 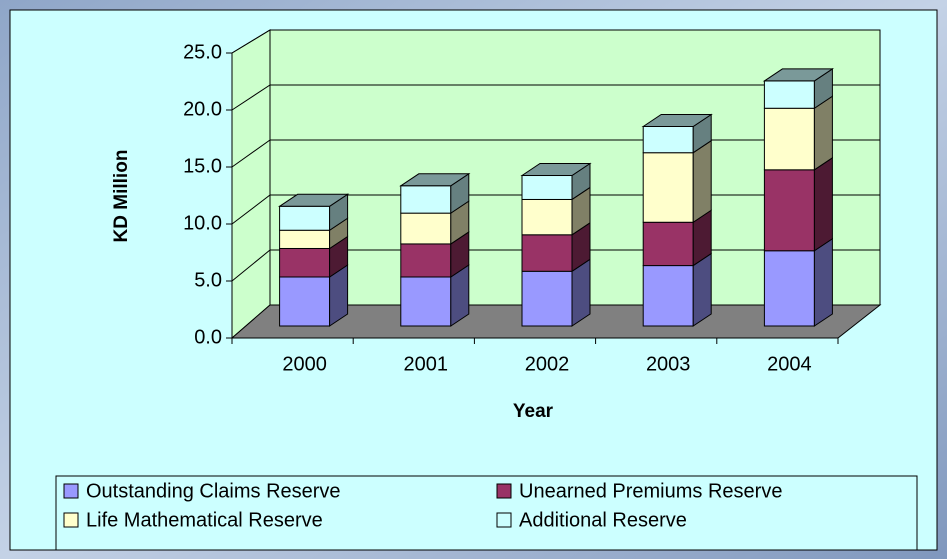 I want to click on y-tick-label: 5.0, so click(x=208, y=280).